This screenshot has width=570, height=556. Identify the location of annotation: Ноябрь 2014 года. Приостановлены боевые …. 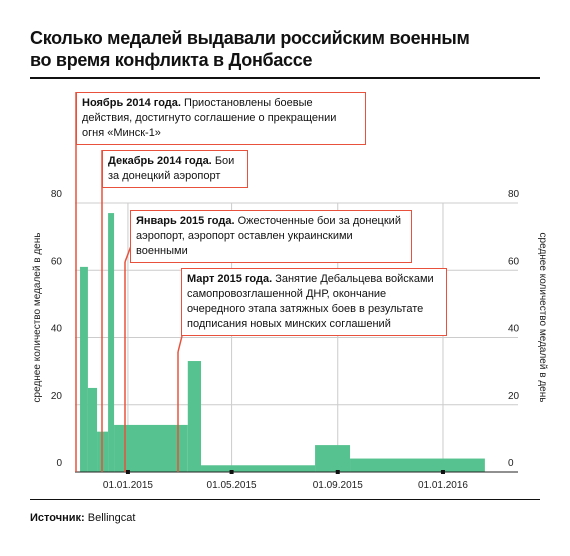
(221, 118).